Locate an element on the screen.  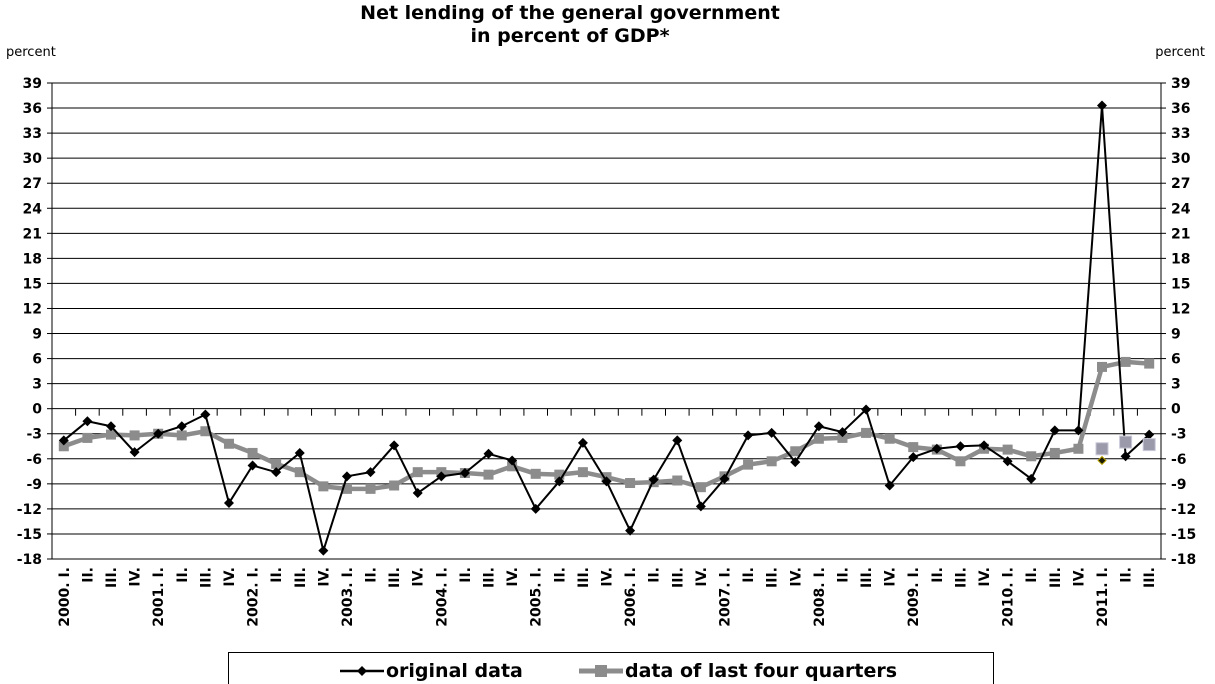
y-tick-label-left: 33 is located at coordinates (32, 134).